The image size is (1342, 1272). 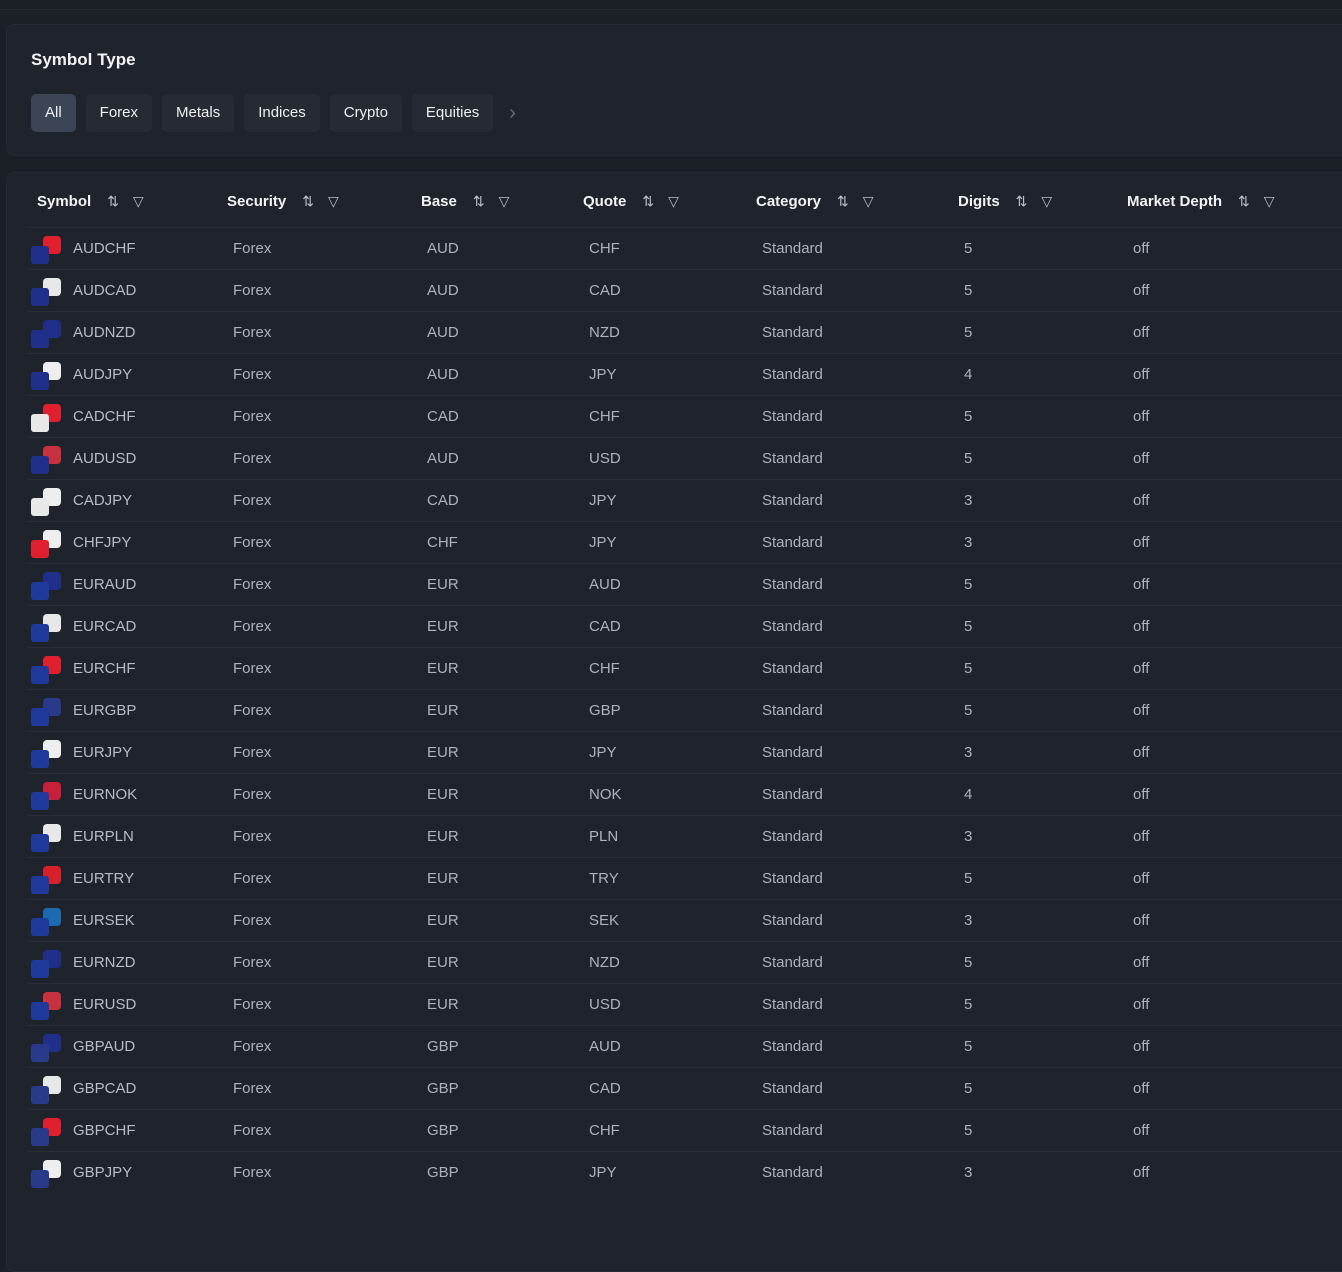 I want to click on column-header-base: Base ⇅ ▽, so click(x=465, y=201).